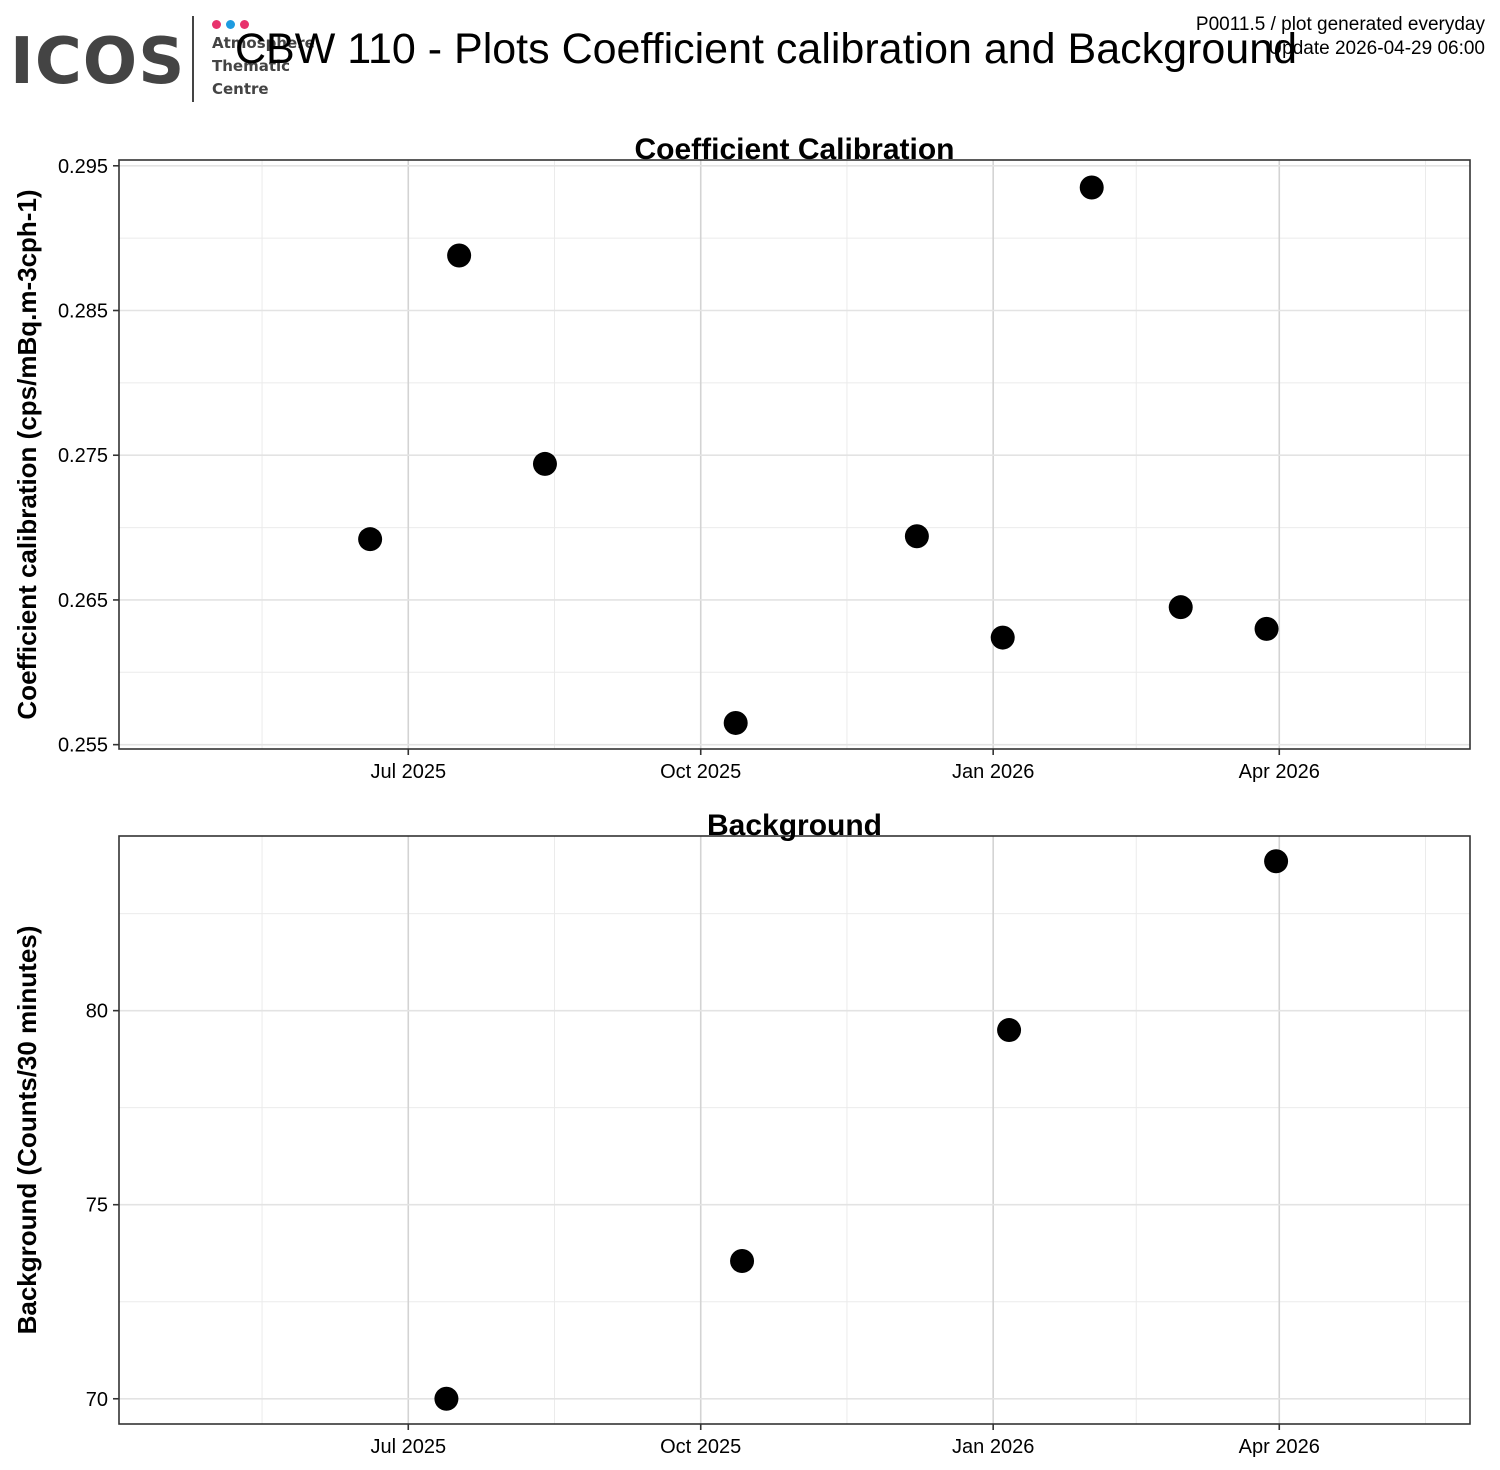 The width and height of the screenshot is (1500, 1470). Describe the element at coordinates (83, 456) in the screenshot. I see `y-tick-label: 0.275` at that location.